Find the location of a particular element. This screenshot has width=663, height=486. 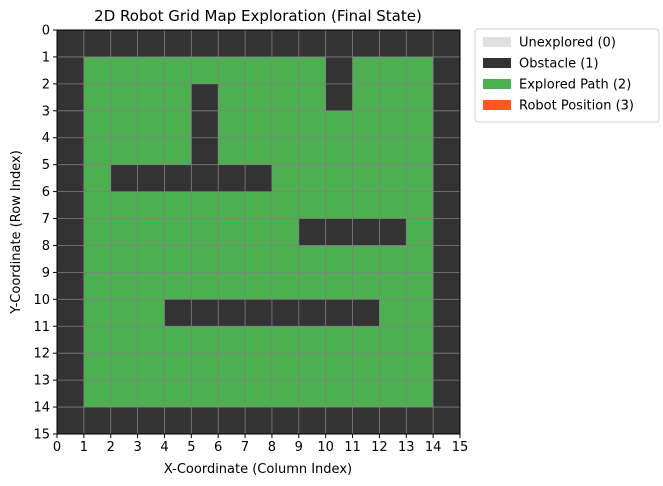

x-tick-label: 14 is located at coordinates (433, 447).